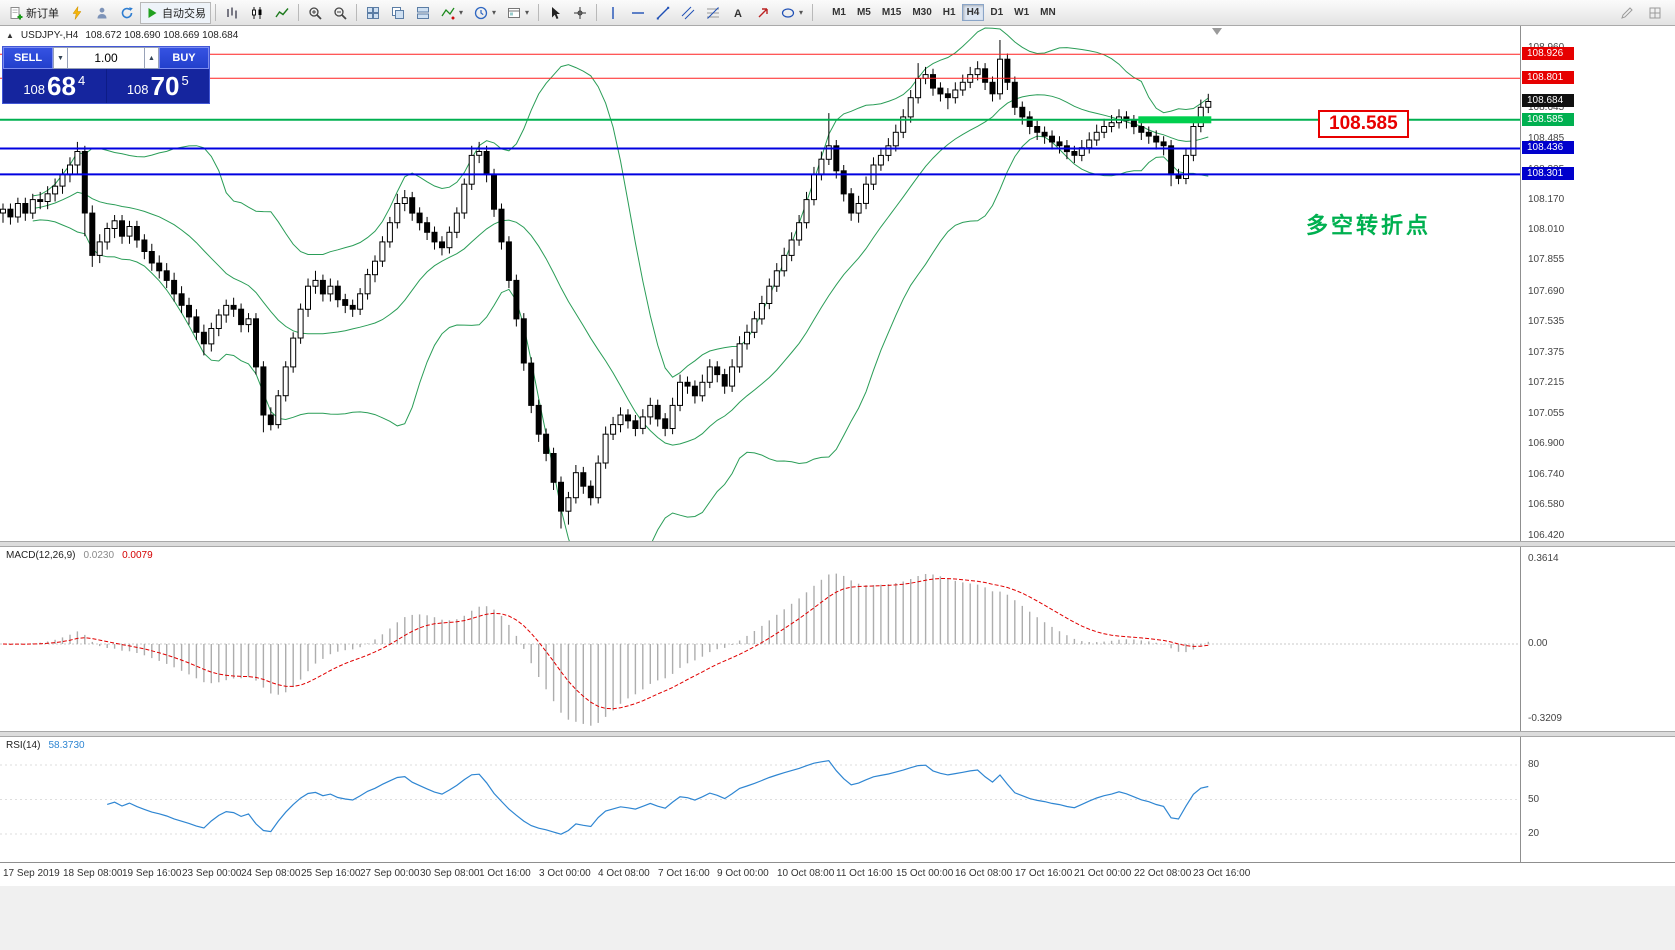 This screenshot has width=1675, height=950. I want to click on tile-windows-button, so click(373, 13).